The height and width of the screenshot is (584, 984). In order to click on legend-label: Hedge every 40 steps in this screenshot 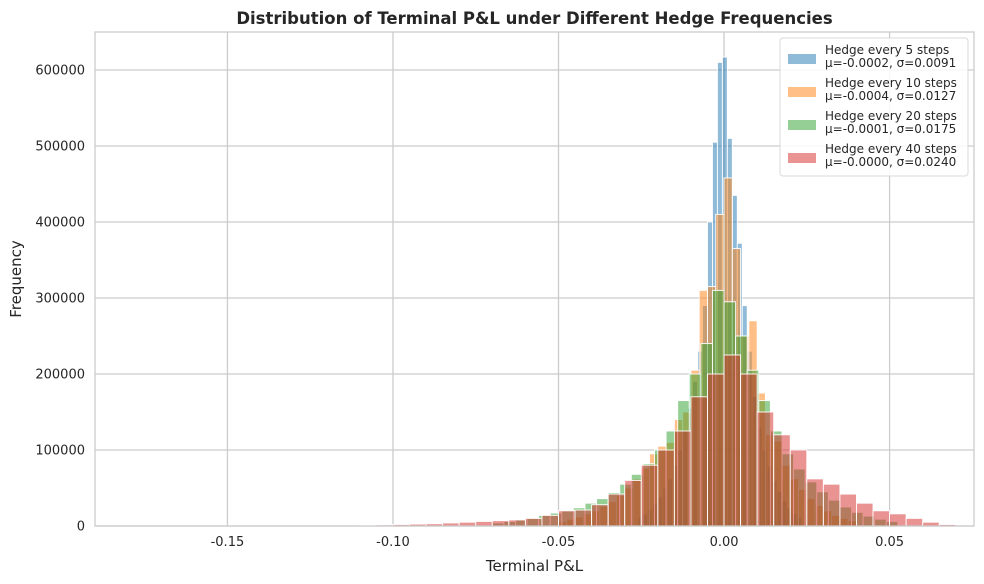, I will do `click(891, 149)`.